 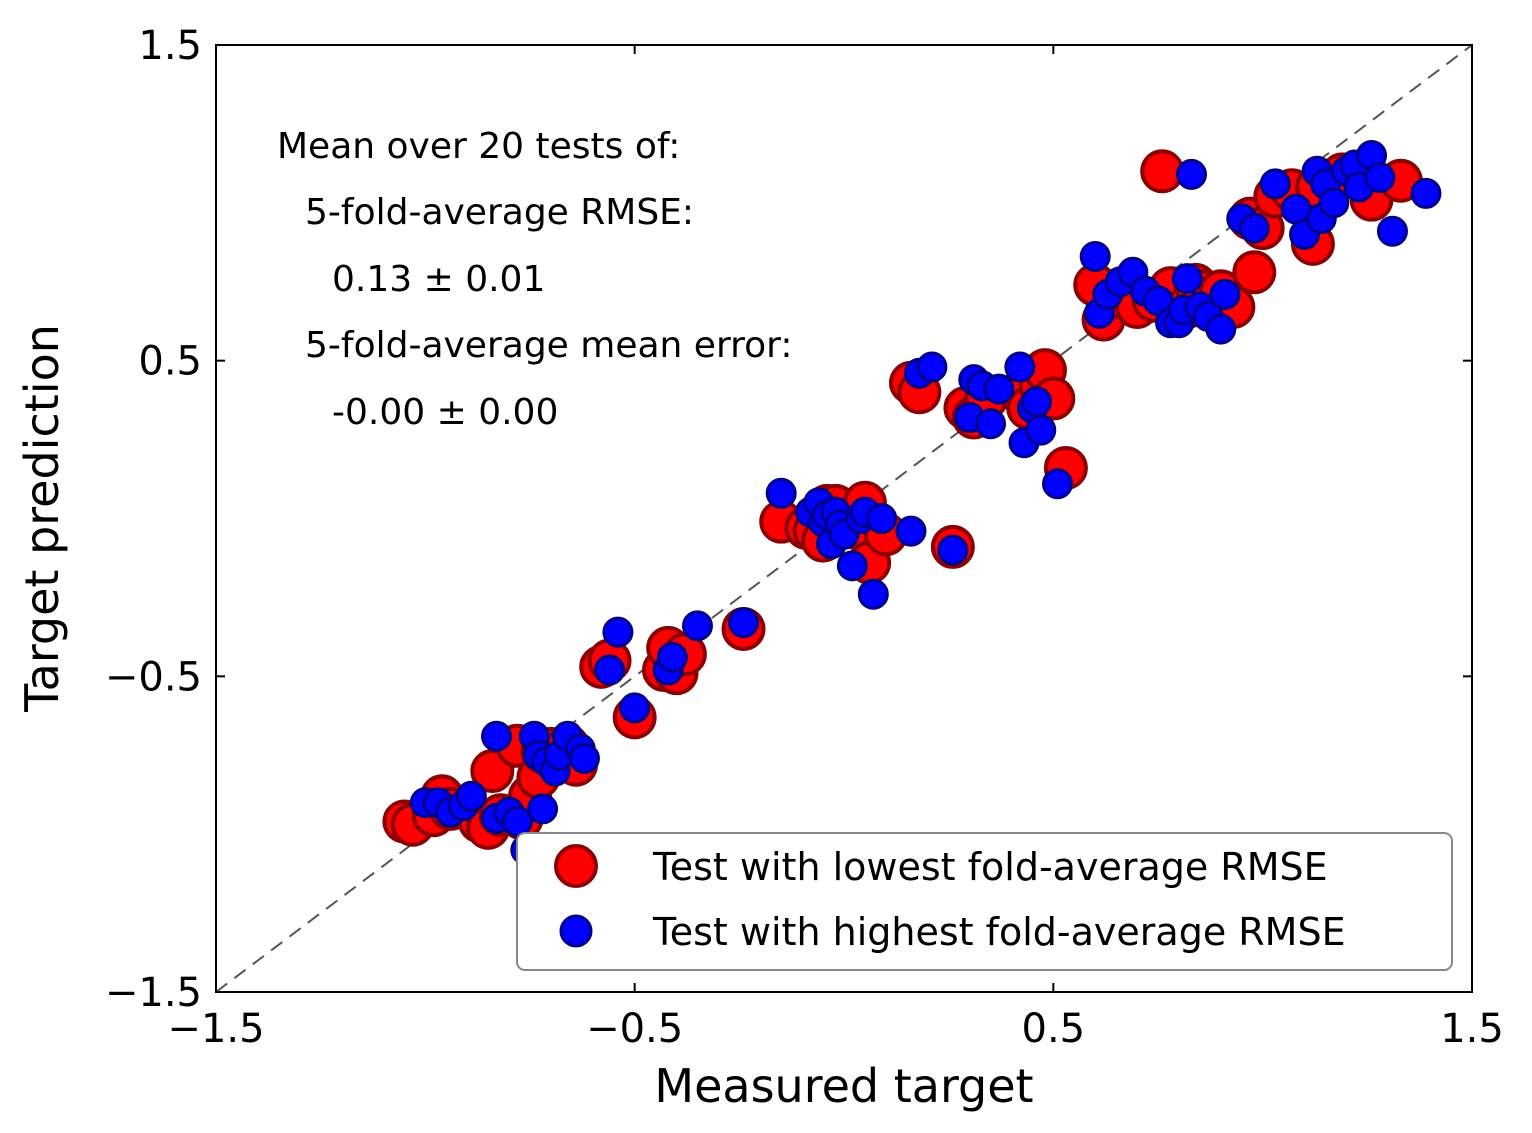 I want to click on legend-box, so click(x=984, y=901).